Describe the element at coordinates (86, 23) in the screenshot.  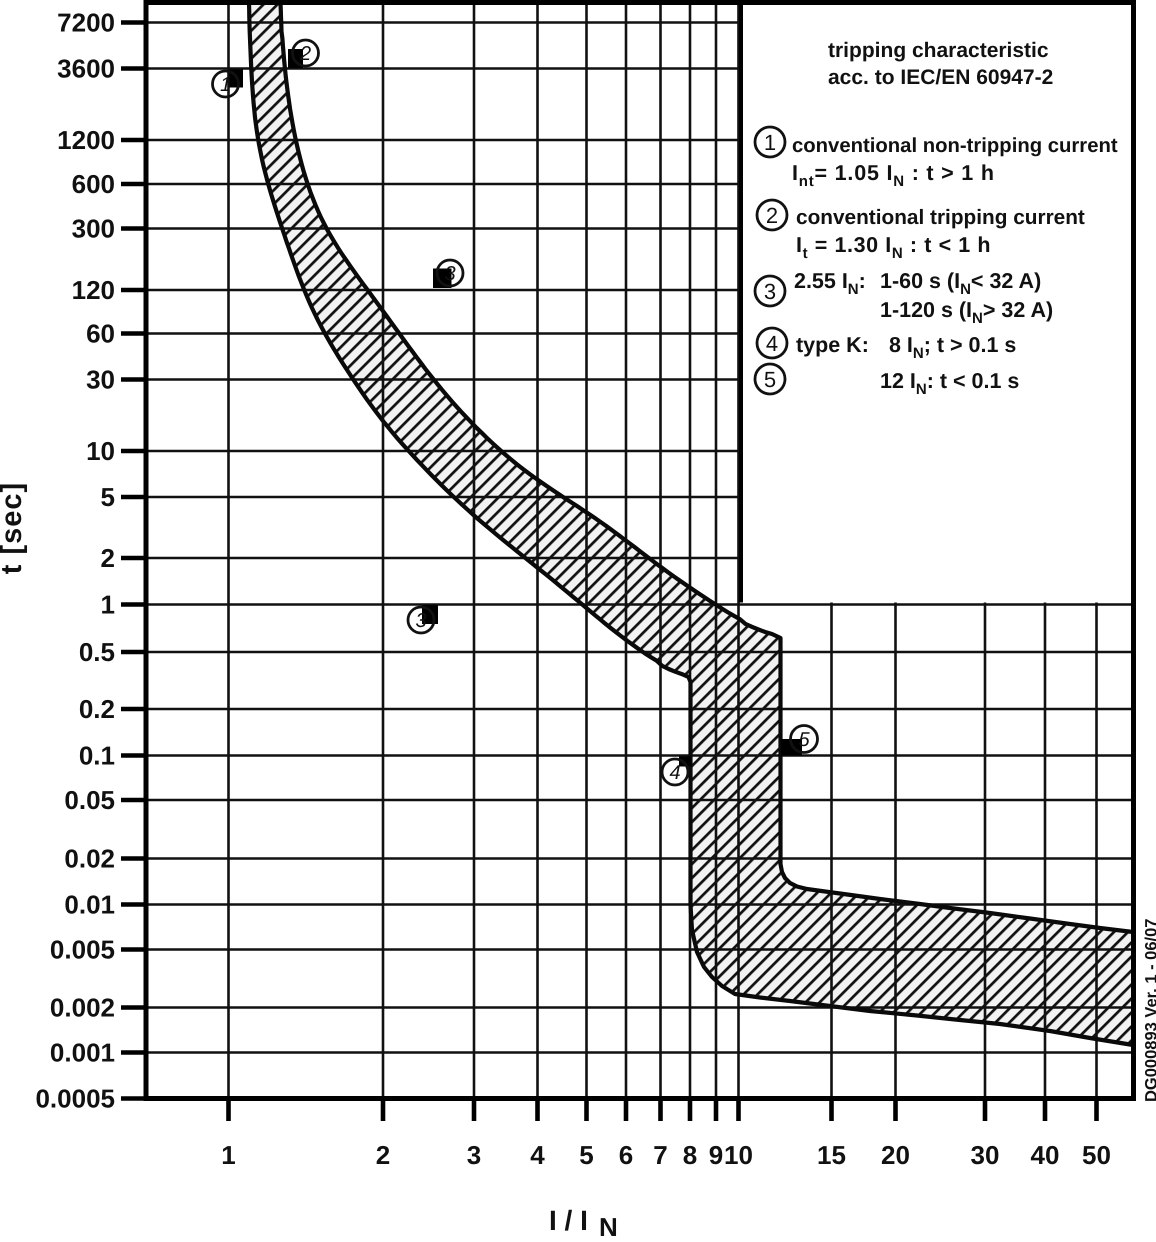
I see `svg-text: 7200` at that location.